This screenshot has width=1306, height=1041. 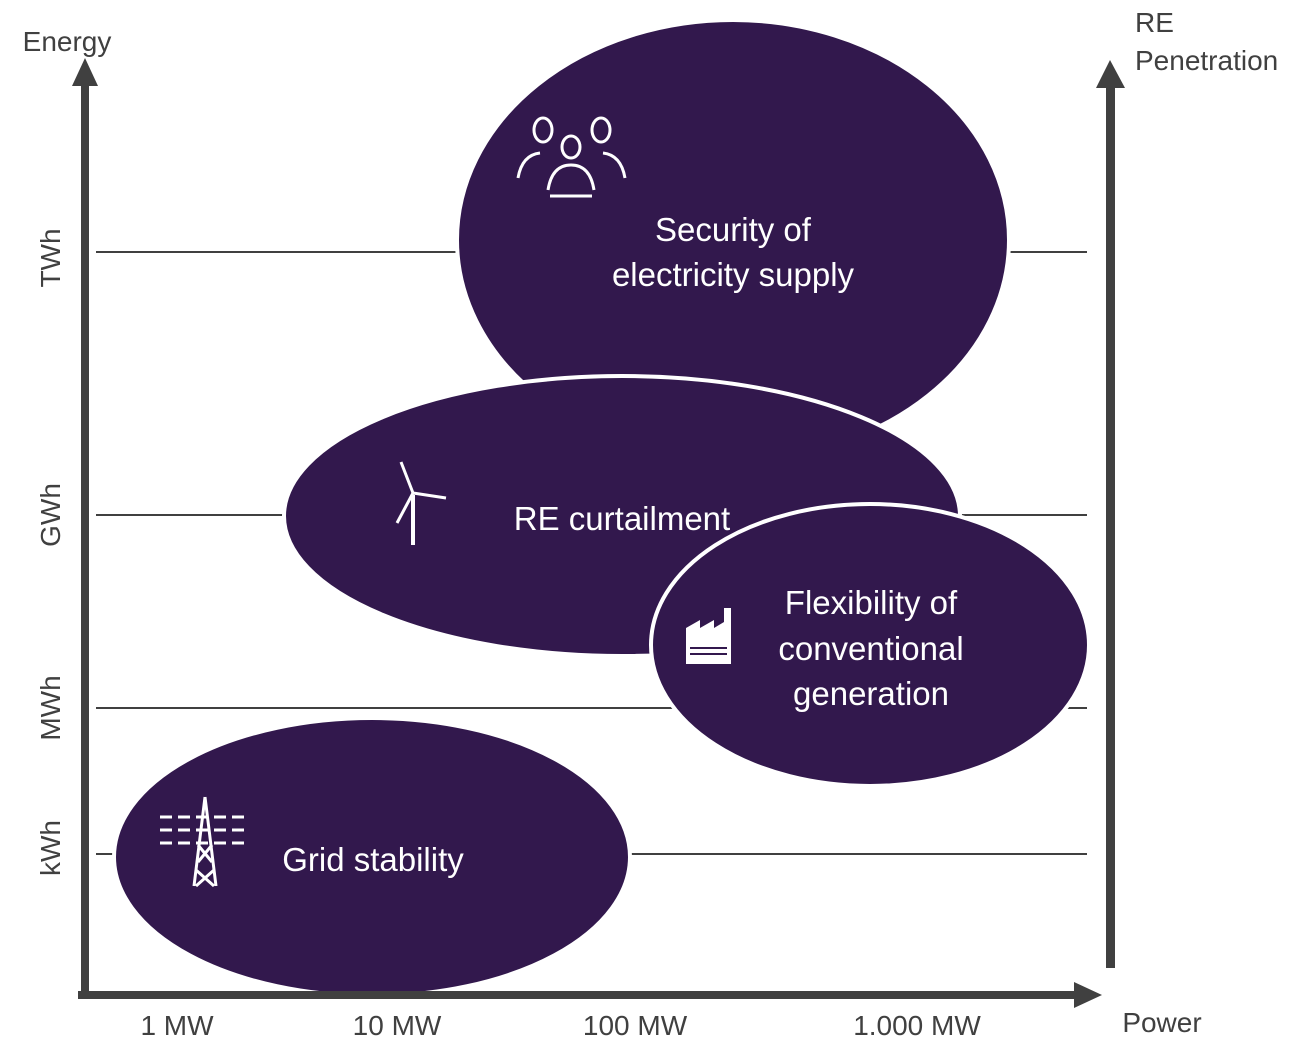 What do you see at coordinates (421, 503) in the screenshot?
I see `wind-turbine-icon` at bounding box center [421, 503].